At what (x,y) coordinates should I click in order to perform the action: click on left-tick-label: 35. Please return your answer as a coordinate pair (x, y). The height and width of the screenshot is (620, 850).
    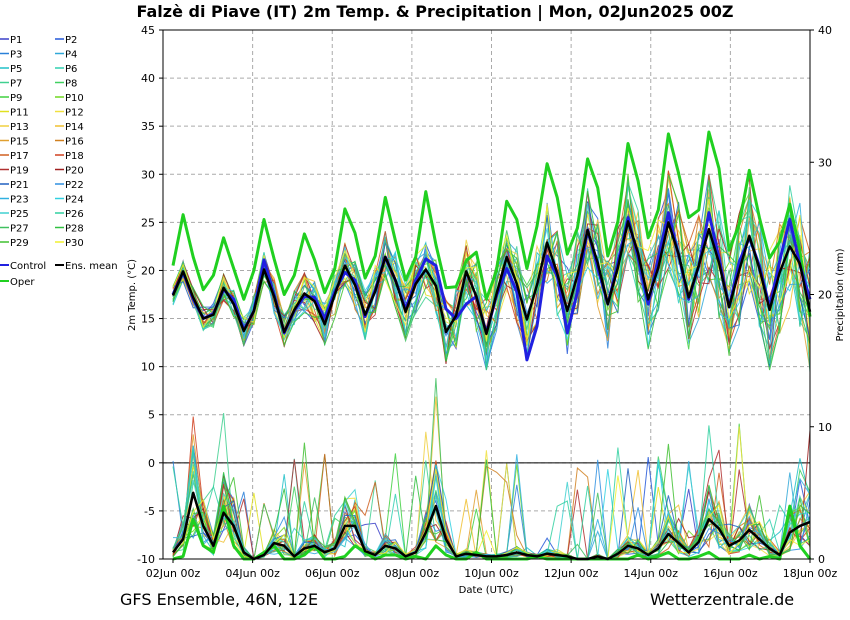
    Looking at the image, I should click on (148, 126).